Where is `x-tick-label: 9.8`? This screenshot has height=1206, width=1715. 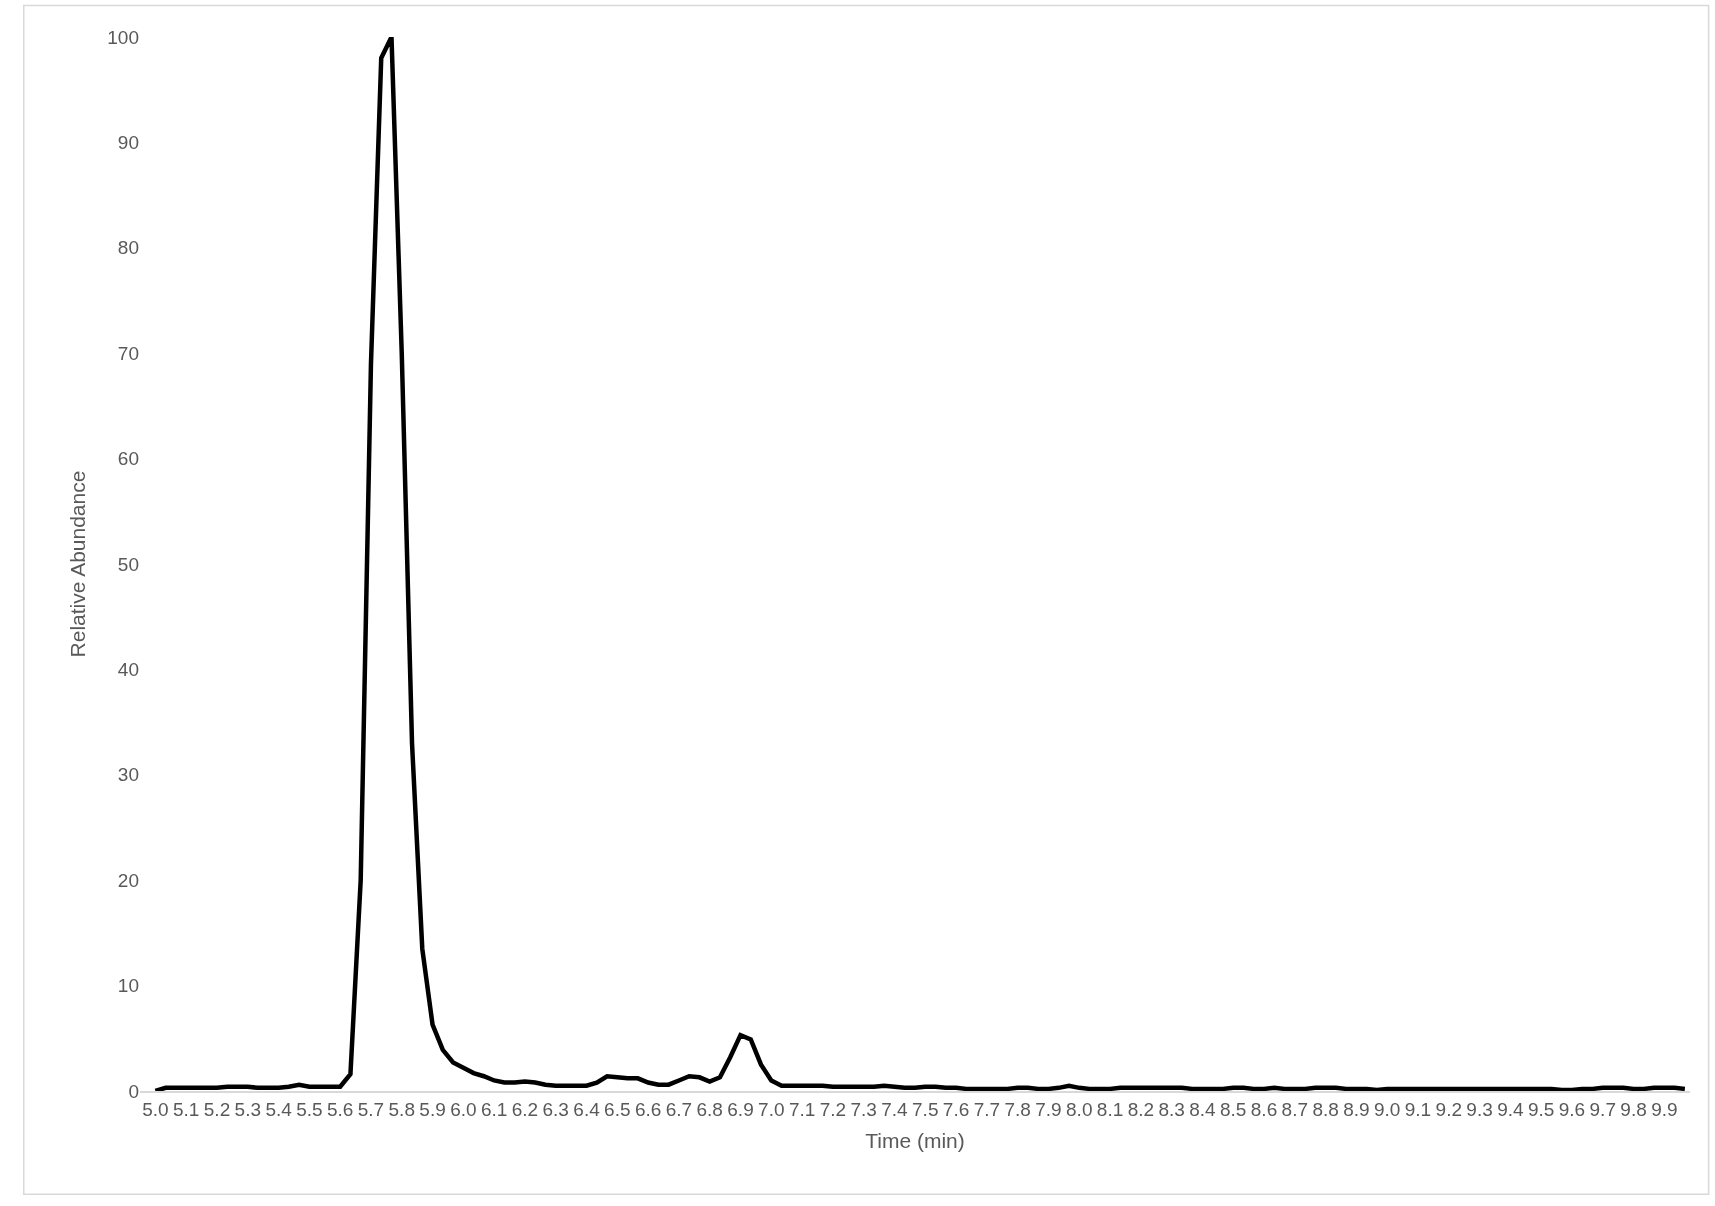 x-tick-label: 9.8 is located at coordinates (1633, 1109).